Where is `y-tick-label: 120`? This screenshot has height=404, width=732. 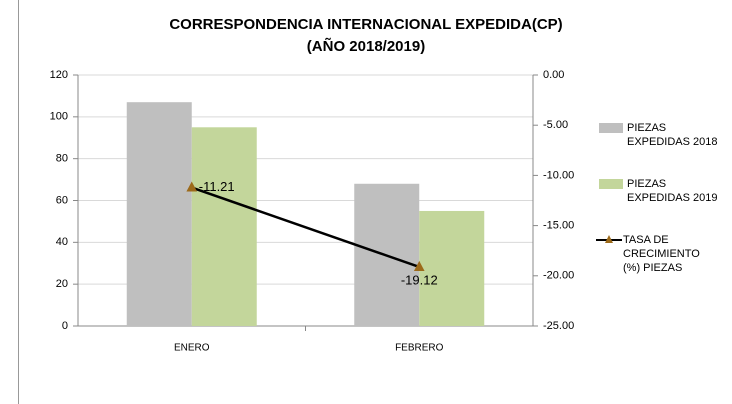
y-tick-label: 120 is located at coordinates (59, 75).